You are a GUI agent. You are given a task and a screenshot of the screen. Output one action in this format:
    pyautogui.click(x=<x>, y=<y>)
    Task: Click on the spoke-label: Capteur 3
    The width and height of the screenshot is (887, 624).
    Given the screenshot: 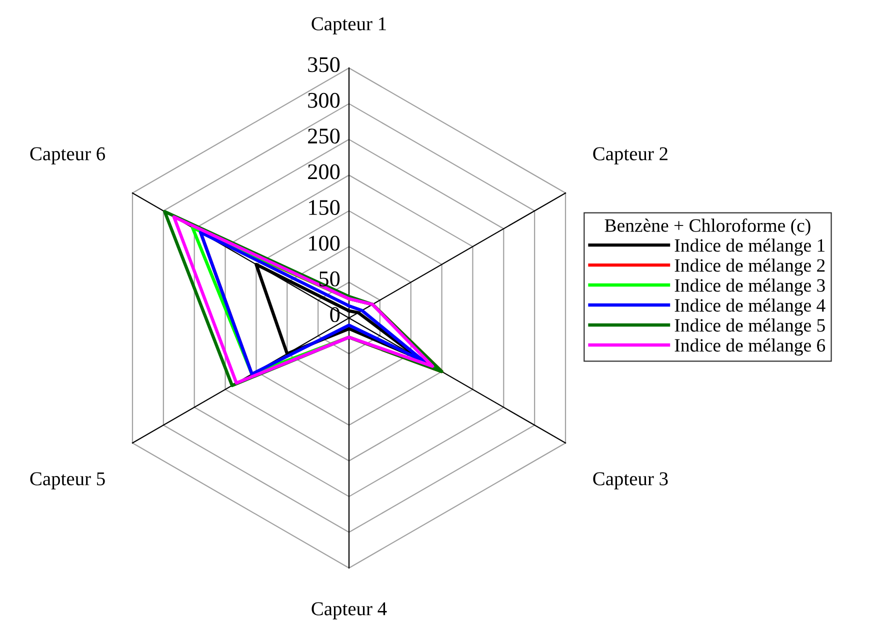 What is the action you would take?
    pyautogui.click(x=630, y=481)
    